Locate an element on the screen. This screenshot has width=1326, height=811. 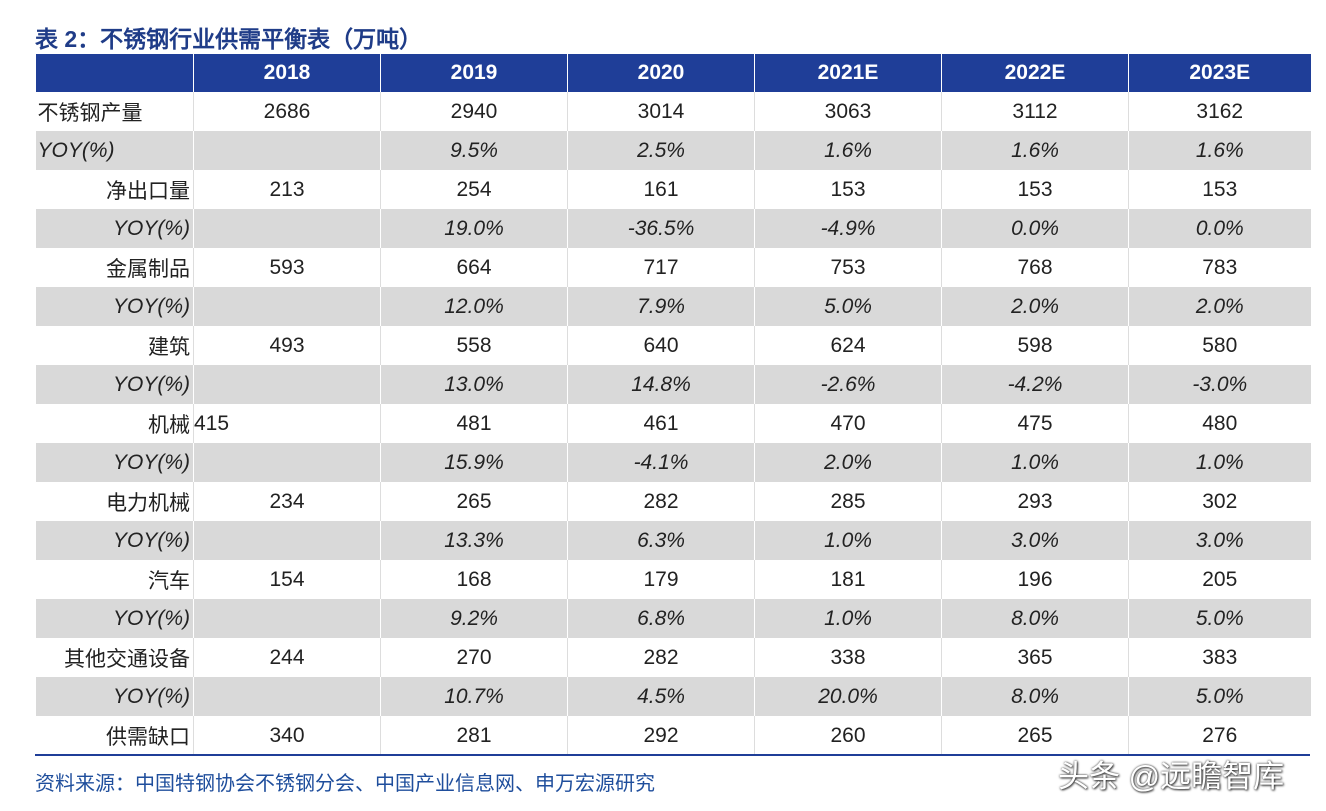
cell: 753 is located at coordinates (848, 267).